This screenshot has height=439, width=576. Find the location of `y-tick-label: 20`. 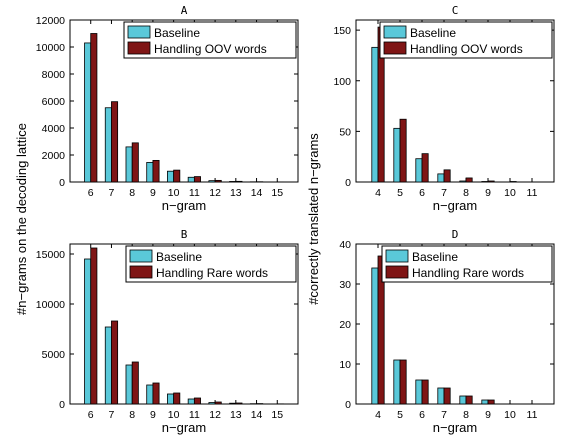

y-tick-label: 20 is located at coordinates (345, 325).